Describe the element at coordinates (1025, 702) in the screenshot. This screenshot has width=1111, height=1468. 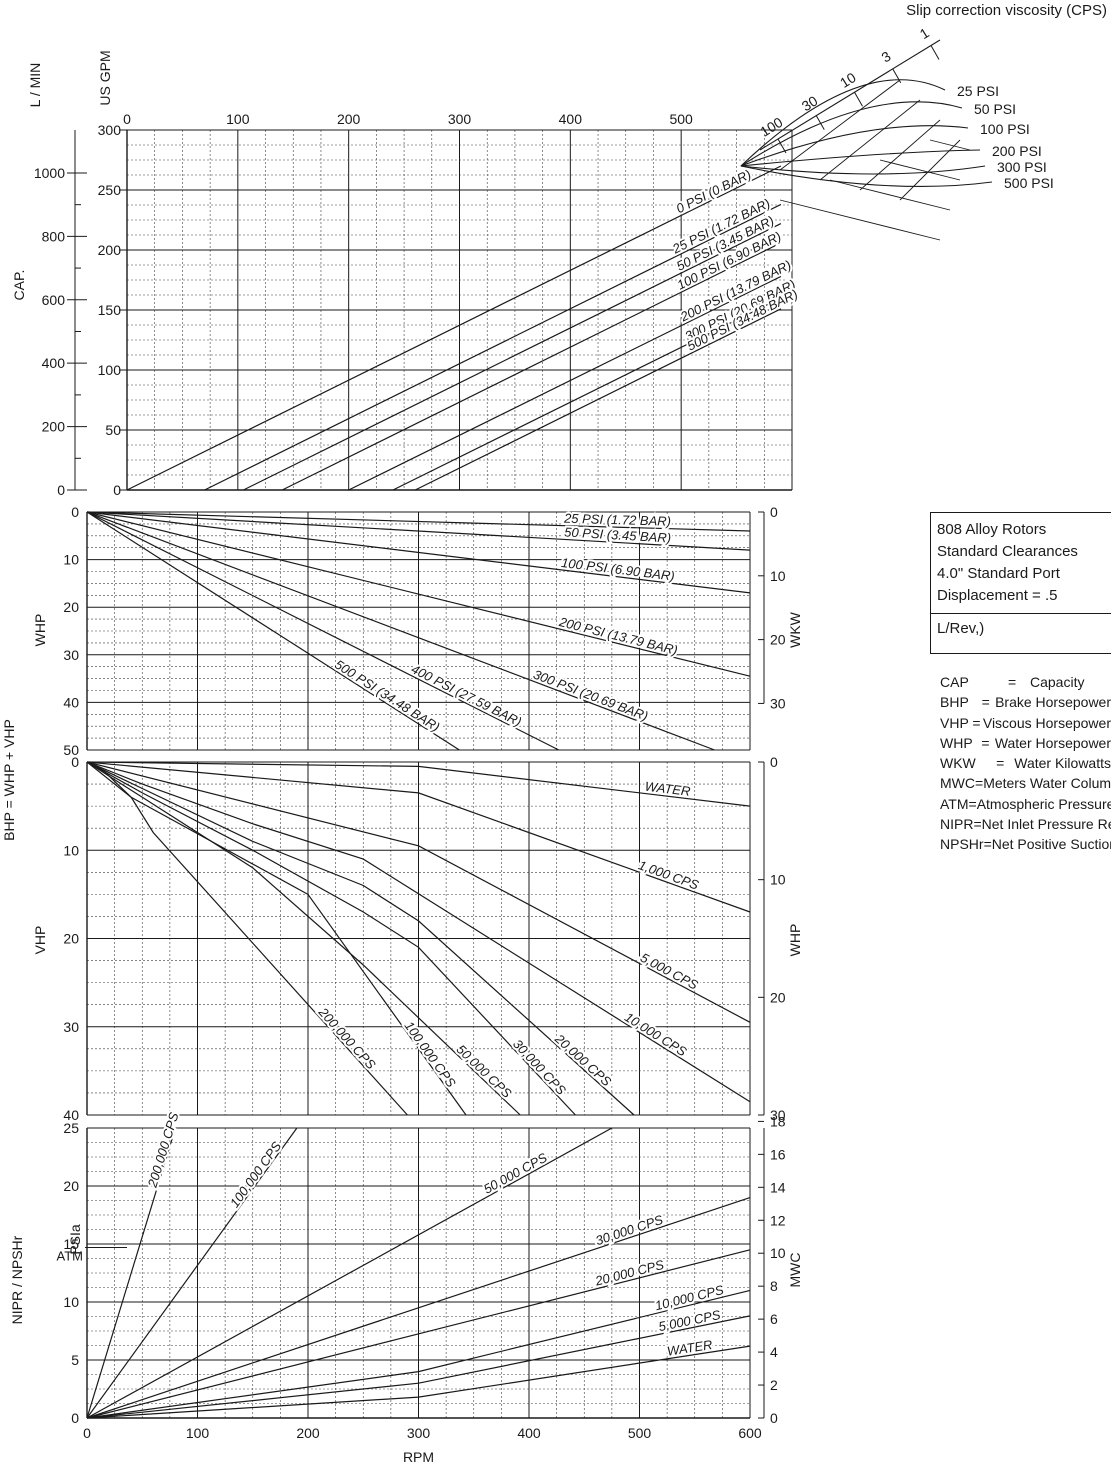
I see `abbreviation-row: BHP = Brake Horsepower` at that location.